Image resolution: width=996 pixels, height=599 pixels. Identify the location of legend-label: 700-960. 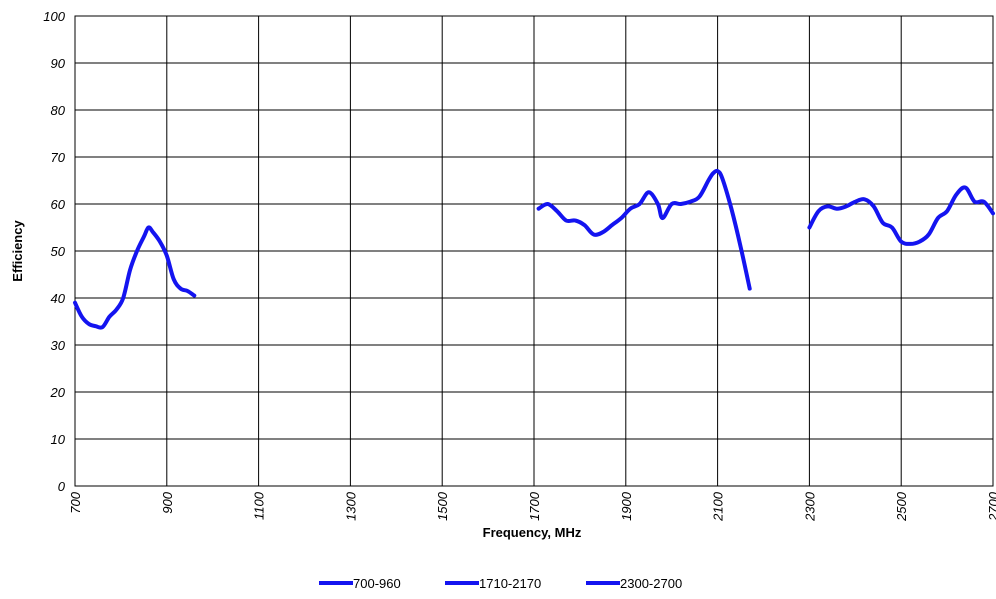
(377, 583).